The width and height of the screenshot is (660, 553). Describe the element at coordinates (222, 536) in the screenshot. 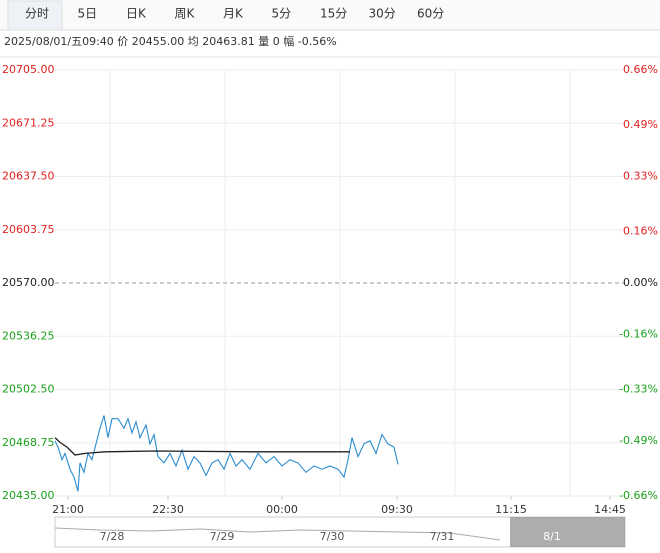

I see `navigator-label: 7/29` at that location.